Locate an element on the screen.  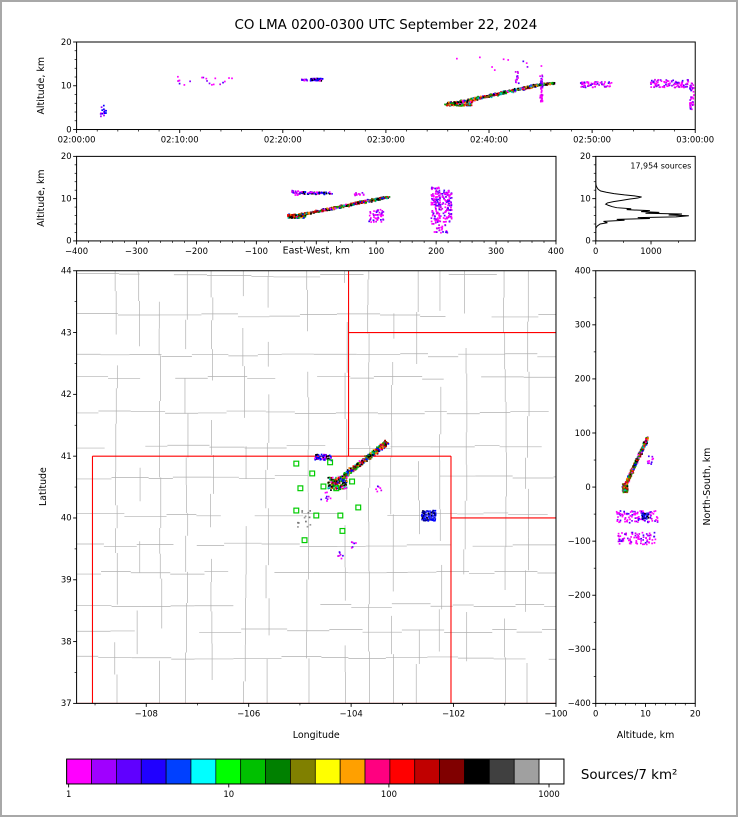
tick-label: −106 is located at coordinates (248, 713).